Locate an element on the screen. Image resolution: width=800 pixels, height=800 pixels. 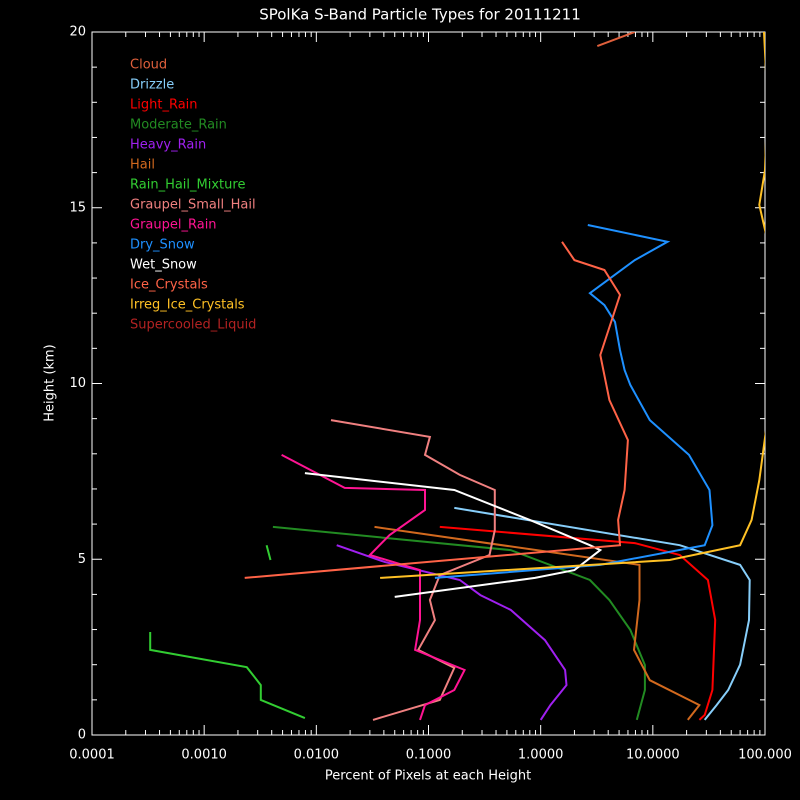
x-tick-label: 0.0001 is located at coordinates (92, 755).